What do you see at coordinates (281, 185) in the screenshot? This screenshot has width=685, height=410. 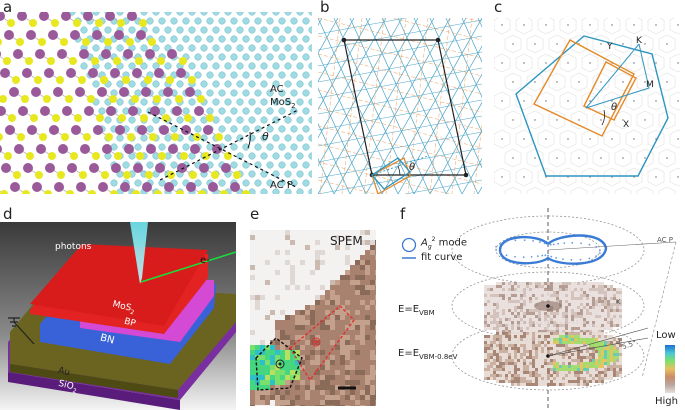 I see `ac-p-label: AC P` at bounding box center [281, 185].